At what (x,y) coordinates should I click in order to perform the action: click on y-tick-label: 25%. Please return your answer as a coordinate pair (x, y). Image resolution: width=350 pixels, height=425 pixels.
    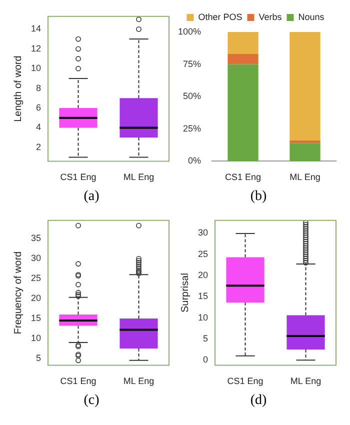
    Looking at the image, I should click on (192, 128).